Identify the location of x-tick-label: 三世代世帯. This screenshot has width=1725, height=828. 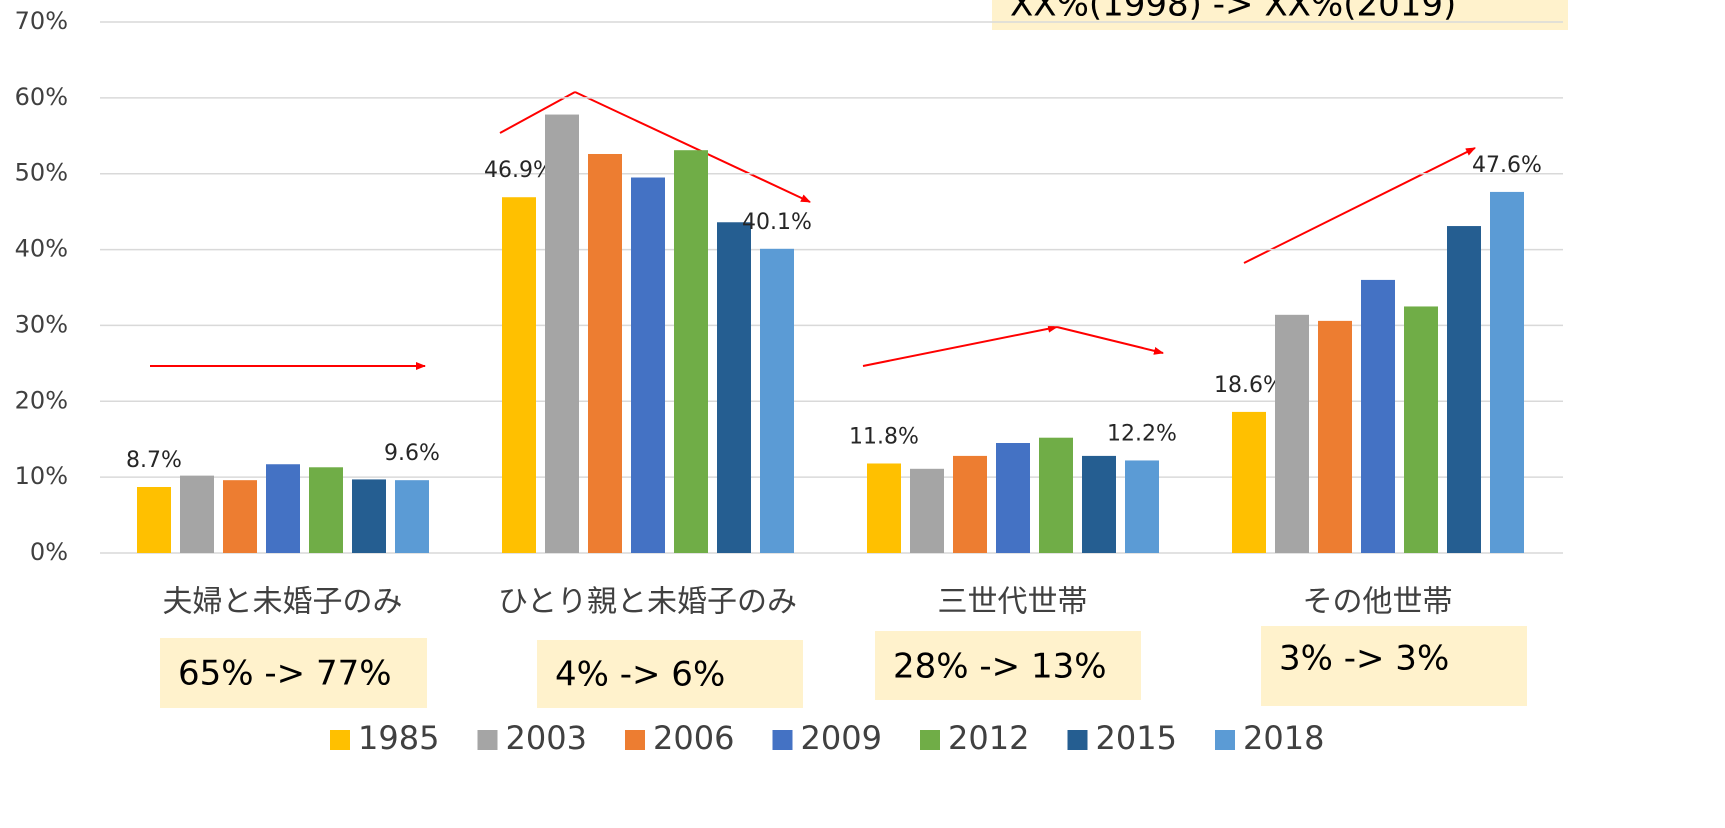
(1013, 602).